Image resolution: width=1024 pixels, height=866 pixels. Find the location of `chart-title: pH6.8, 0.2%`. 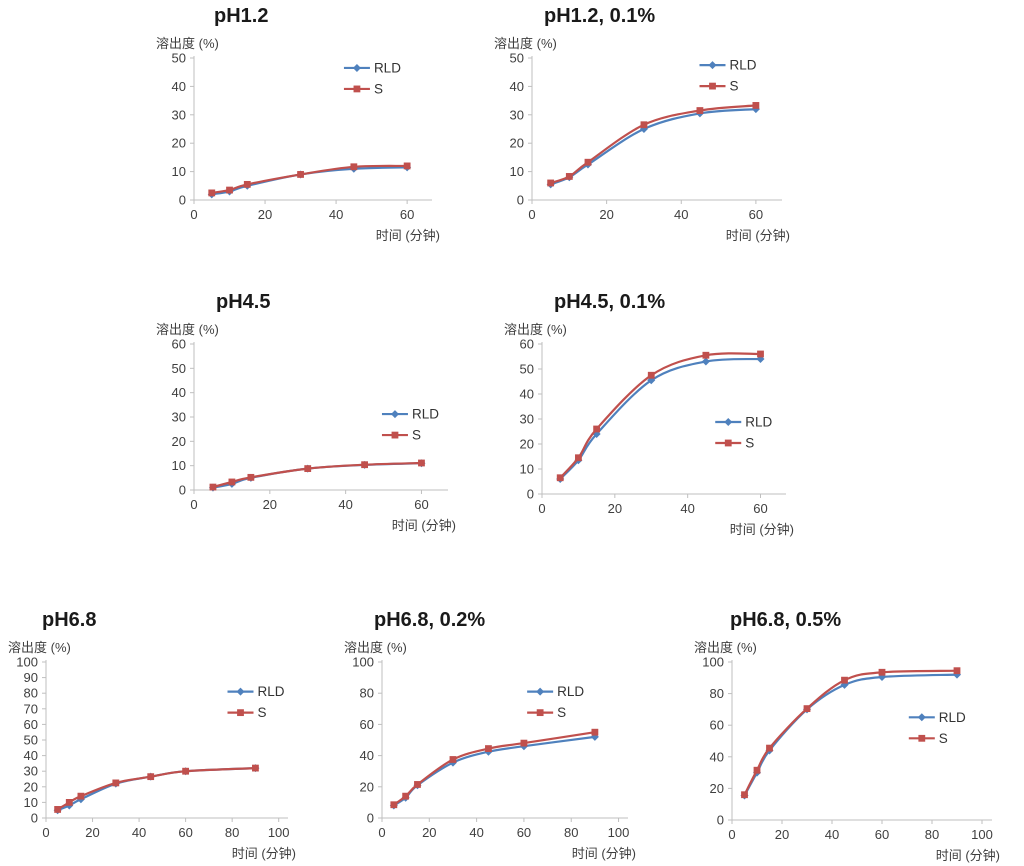

chart-title: pH6.8, 0.2% is located at coordinates (429, 620).